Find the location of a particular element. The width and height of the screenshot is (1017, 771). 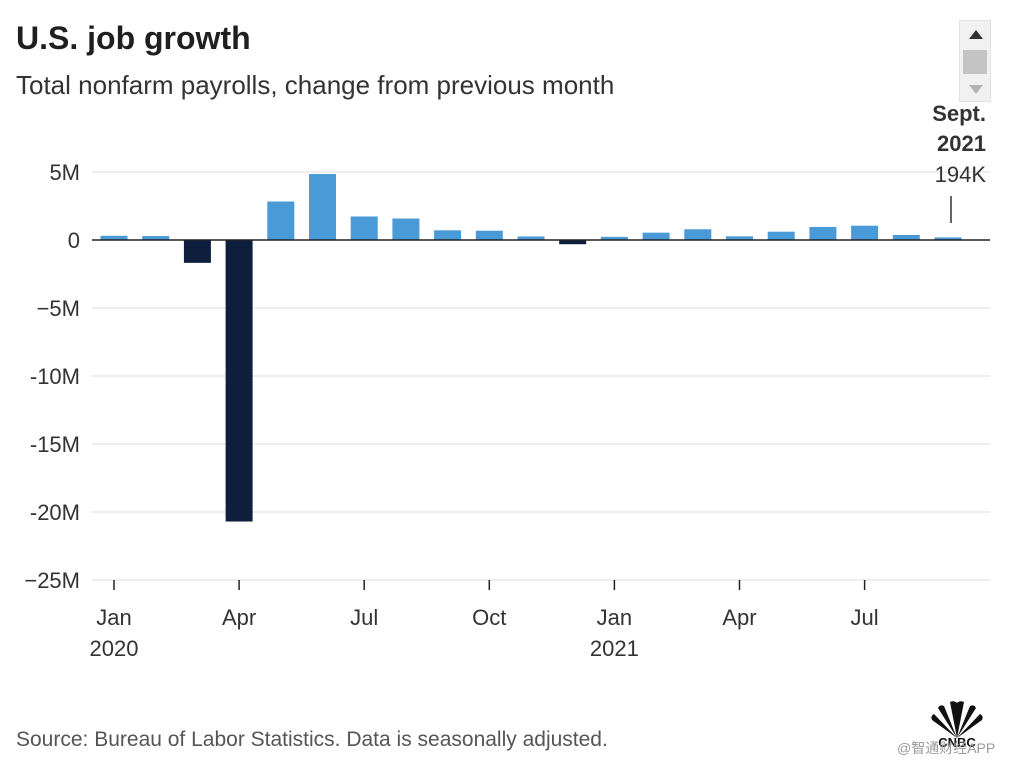

annotation-month: Sept. is located at coordinates (959, 113).